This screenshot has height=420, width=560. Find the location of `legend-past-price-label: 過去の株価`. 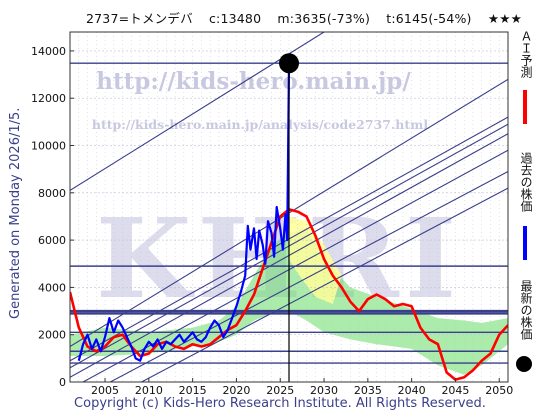

legend-past-price-label: 過去の株価 is located at coordinates (526, 182).